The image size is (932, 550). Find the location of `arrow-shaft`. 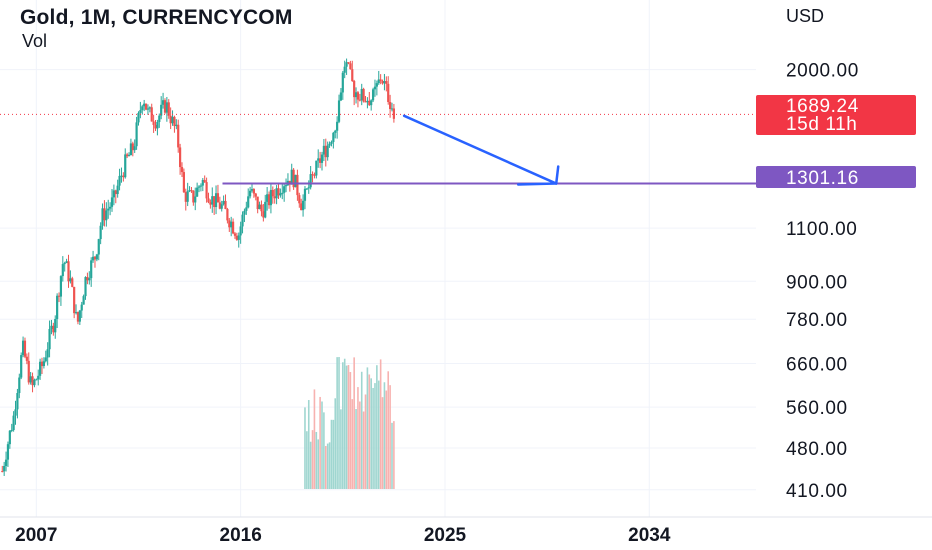

arrow-shaft is located at coordinates (480, 149).